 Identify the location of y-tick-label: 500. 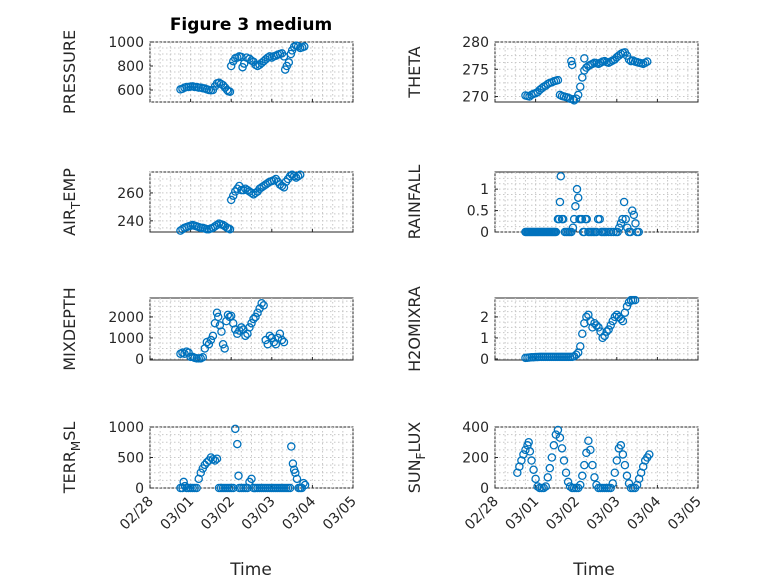
(130, 459).